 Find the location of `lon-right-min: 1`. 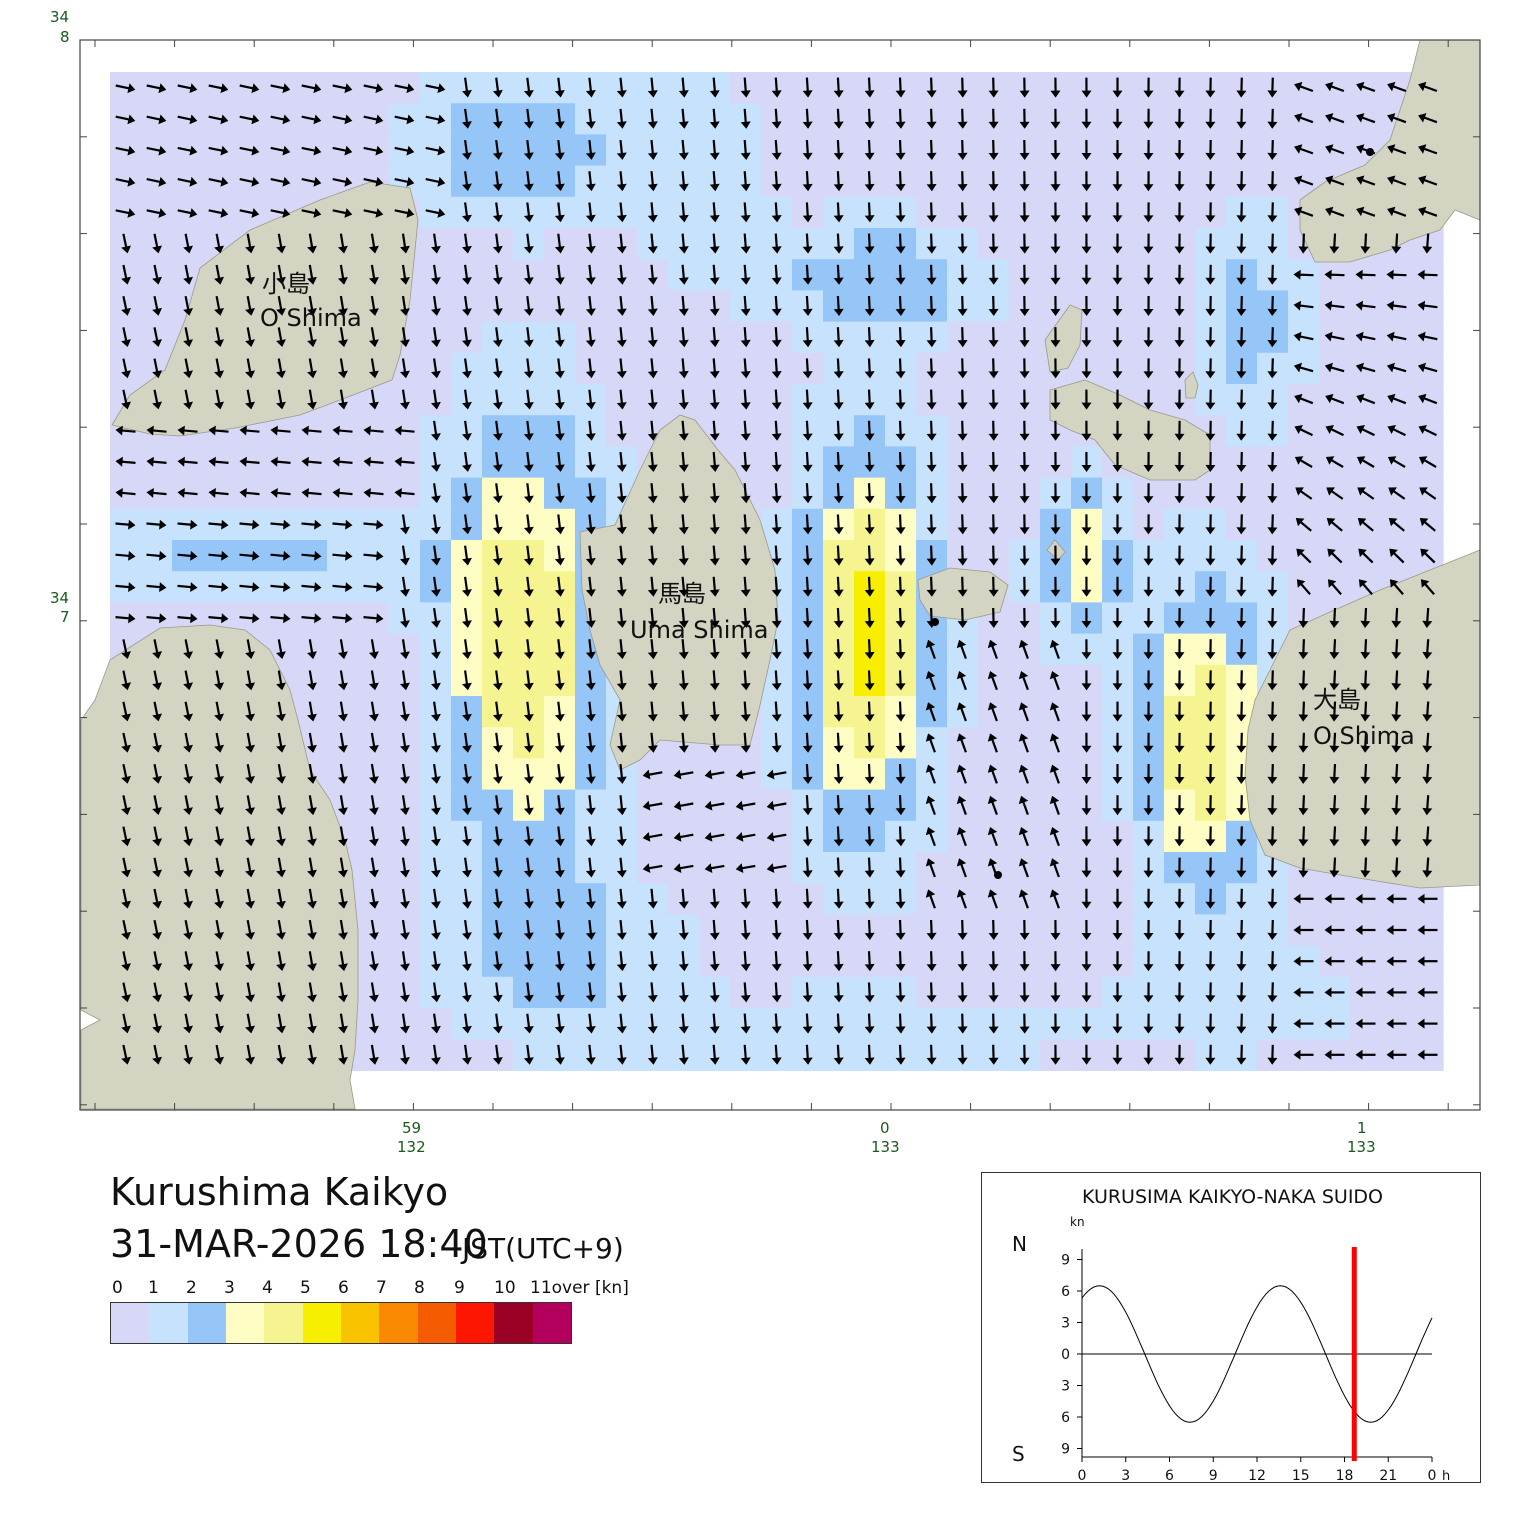

lon-right-min: 1 is located at coordinates (1362, 1128).